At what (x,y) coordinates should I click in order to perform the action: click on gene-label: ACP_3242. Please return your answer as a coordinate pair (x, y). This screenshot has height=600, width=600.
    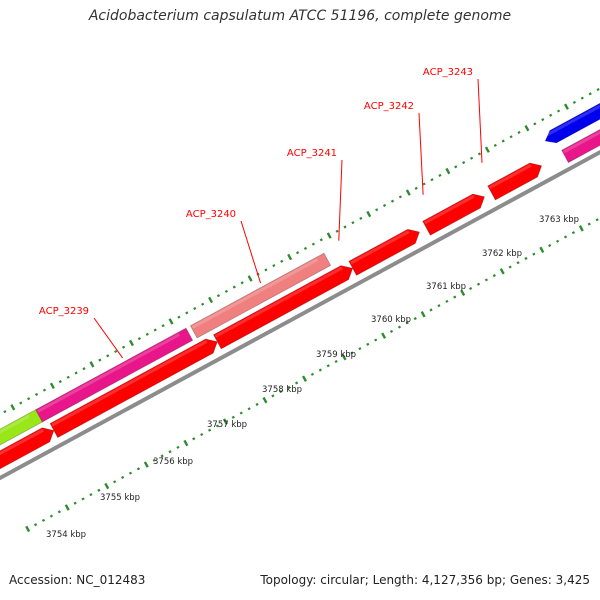
    Looking at the image, I should click on (389, 106).